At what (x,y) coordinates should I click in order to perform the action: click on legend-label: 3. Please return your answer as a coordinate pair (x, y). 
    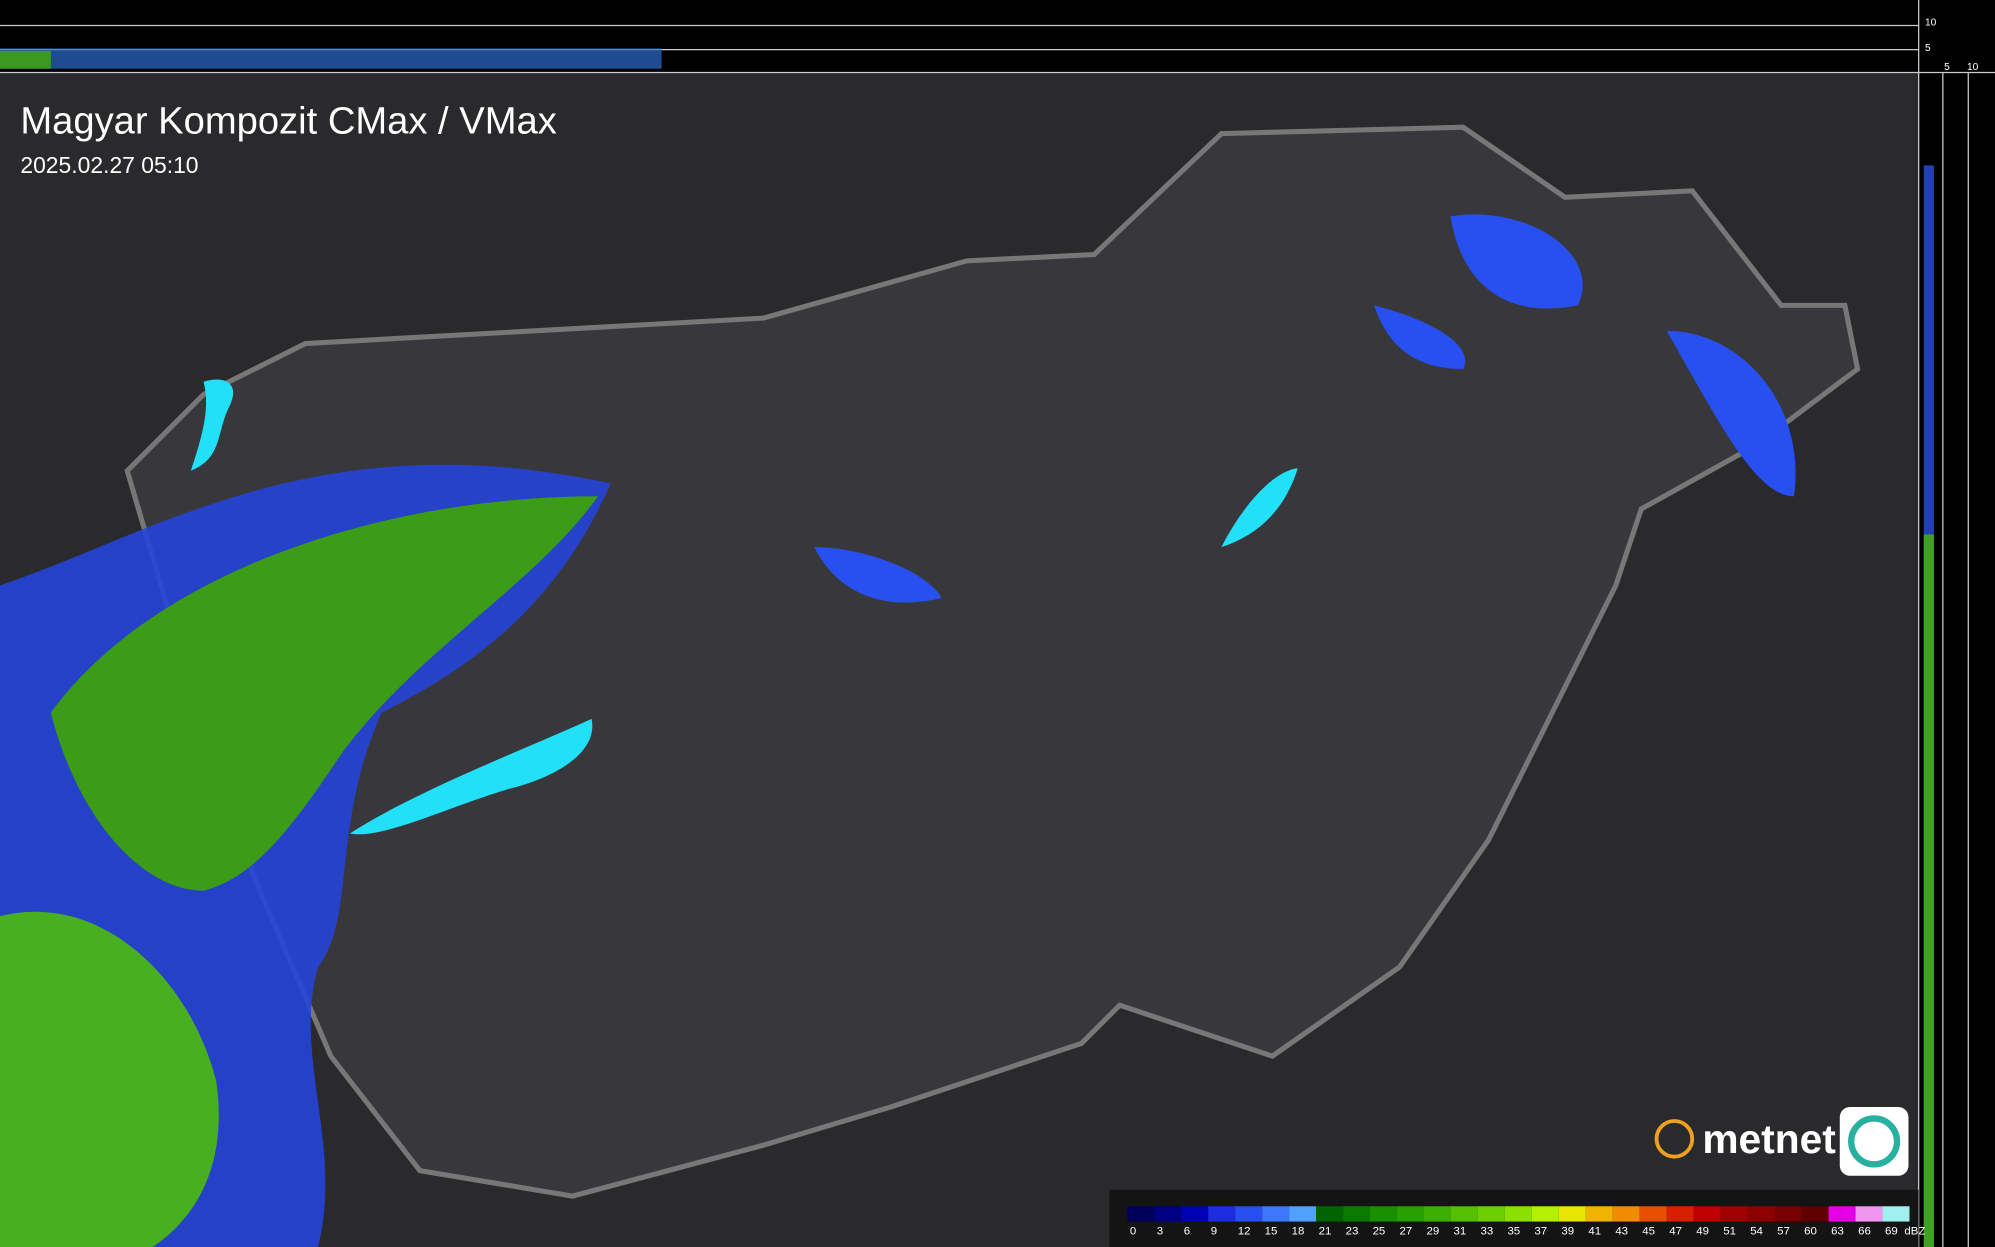
    Looking at the image, I should click on (1160, 1231).